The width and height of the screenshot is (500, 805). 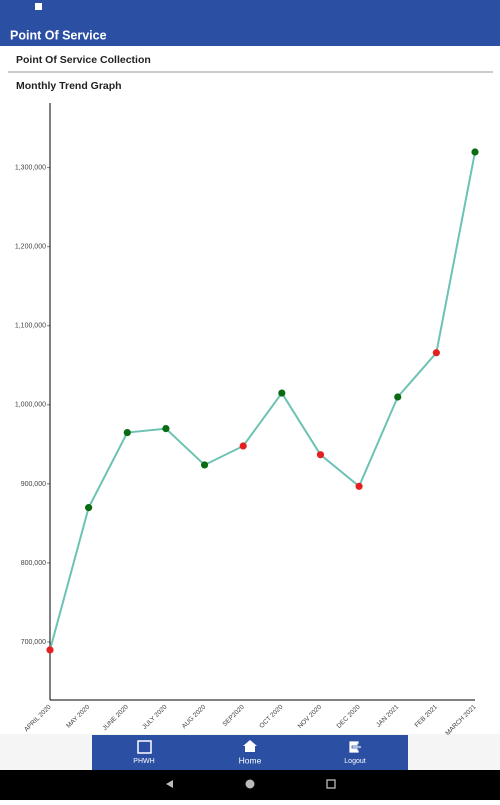 What do you see at coordinates (69, 86) in the screenshot?
I see `section-title: Monthly Trend Graph` at bounding box center [69, 86].